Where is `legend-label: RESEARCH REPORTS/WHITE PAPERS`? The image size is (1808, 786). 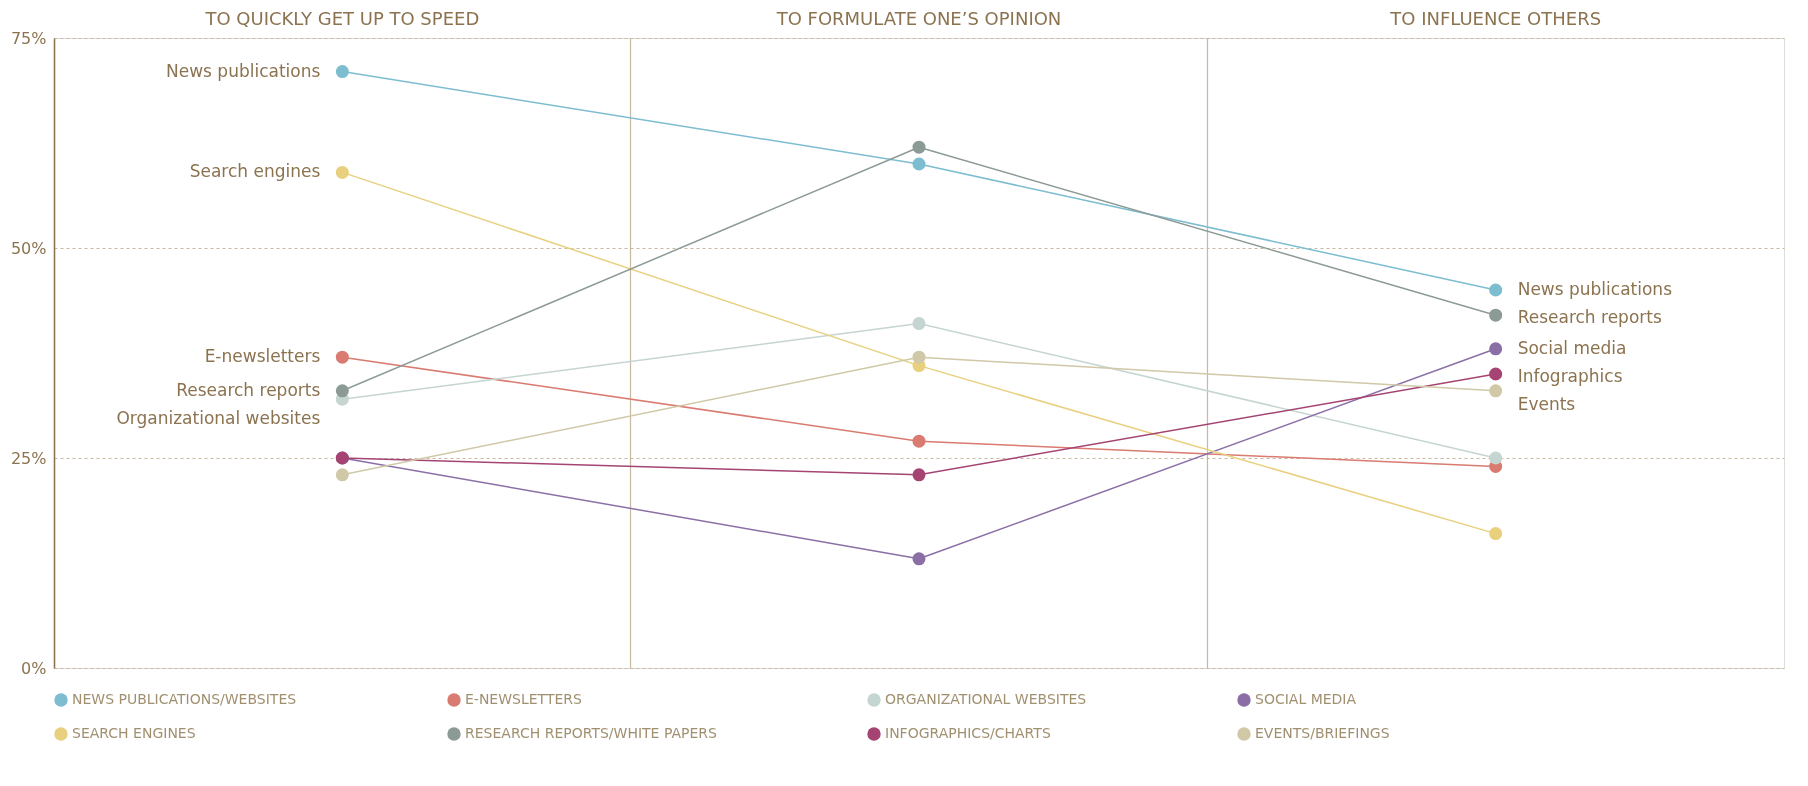
legend-label: RESEARCH REPORTS/WHITE PAPERS is located at coordinates (591, 733).